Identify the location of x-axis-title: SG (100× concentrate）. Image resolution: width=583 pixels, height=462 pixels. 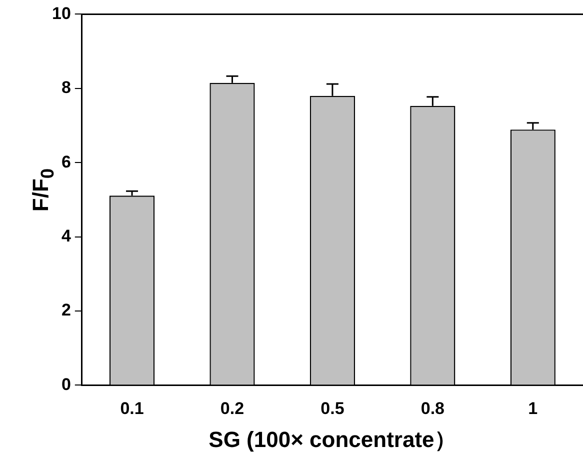
(332, 439).